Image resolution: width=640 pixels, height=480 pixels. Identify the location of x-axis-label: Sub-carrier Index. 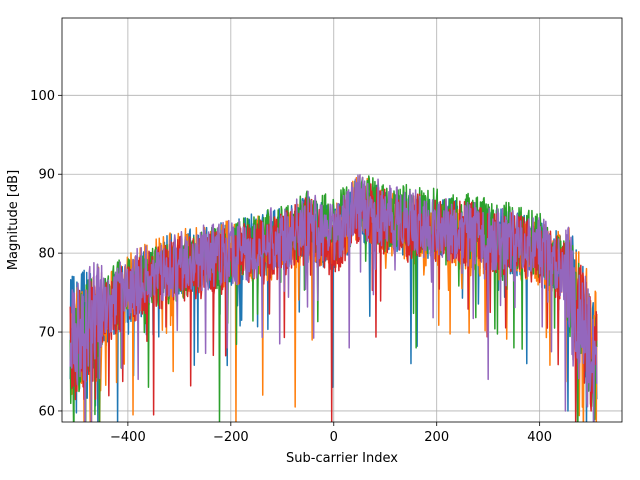
(342, 458).